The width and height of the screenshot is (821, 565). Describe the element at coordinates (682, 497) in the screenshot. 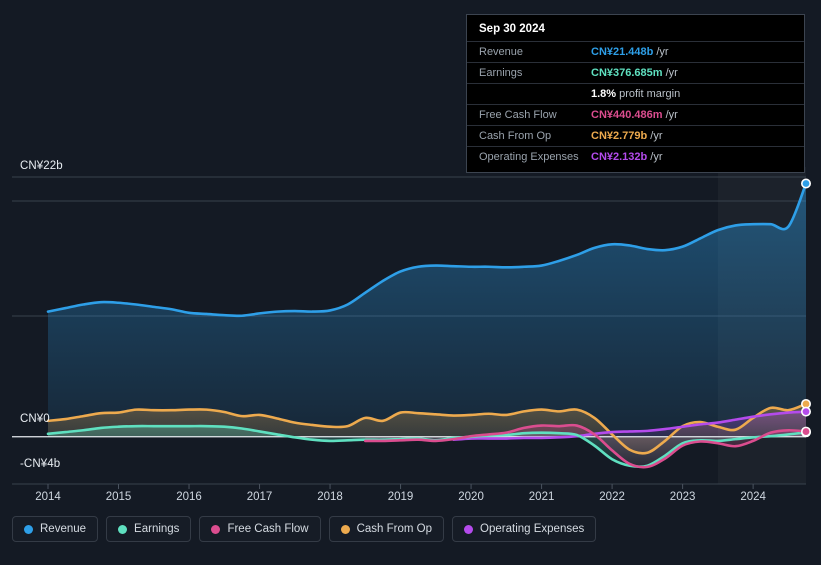

I see `x-axis-label-2023: 2023` at that location.